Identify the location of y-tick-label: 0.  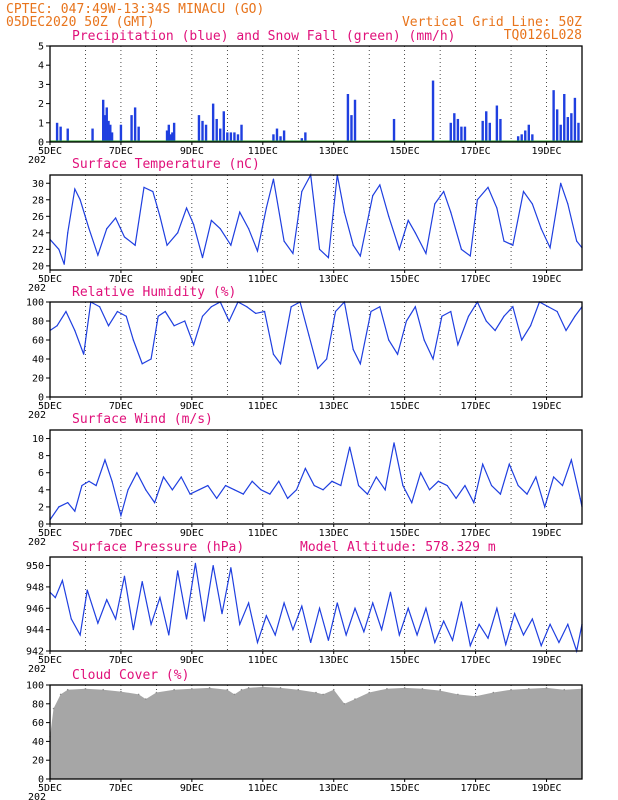
(41, 398).